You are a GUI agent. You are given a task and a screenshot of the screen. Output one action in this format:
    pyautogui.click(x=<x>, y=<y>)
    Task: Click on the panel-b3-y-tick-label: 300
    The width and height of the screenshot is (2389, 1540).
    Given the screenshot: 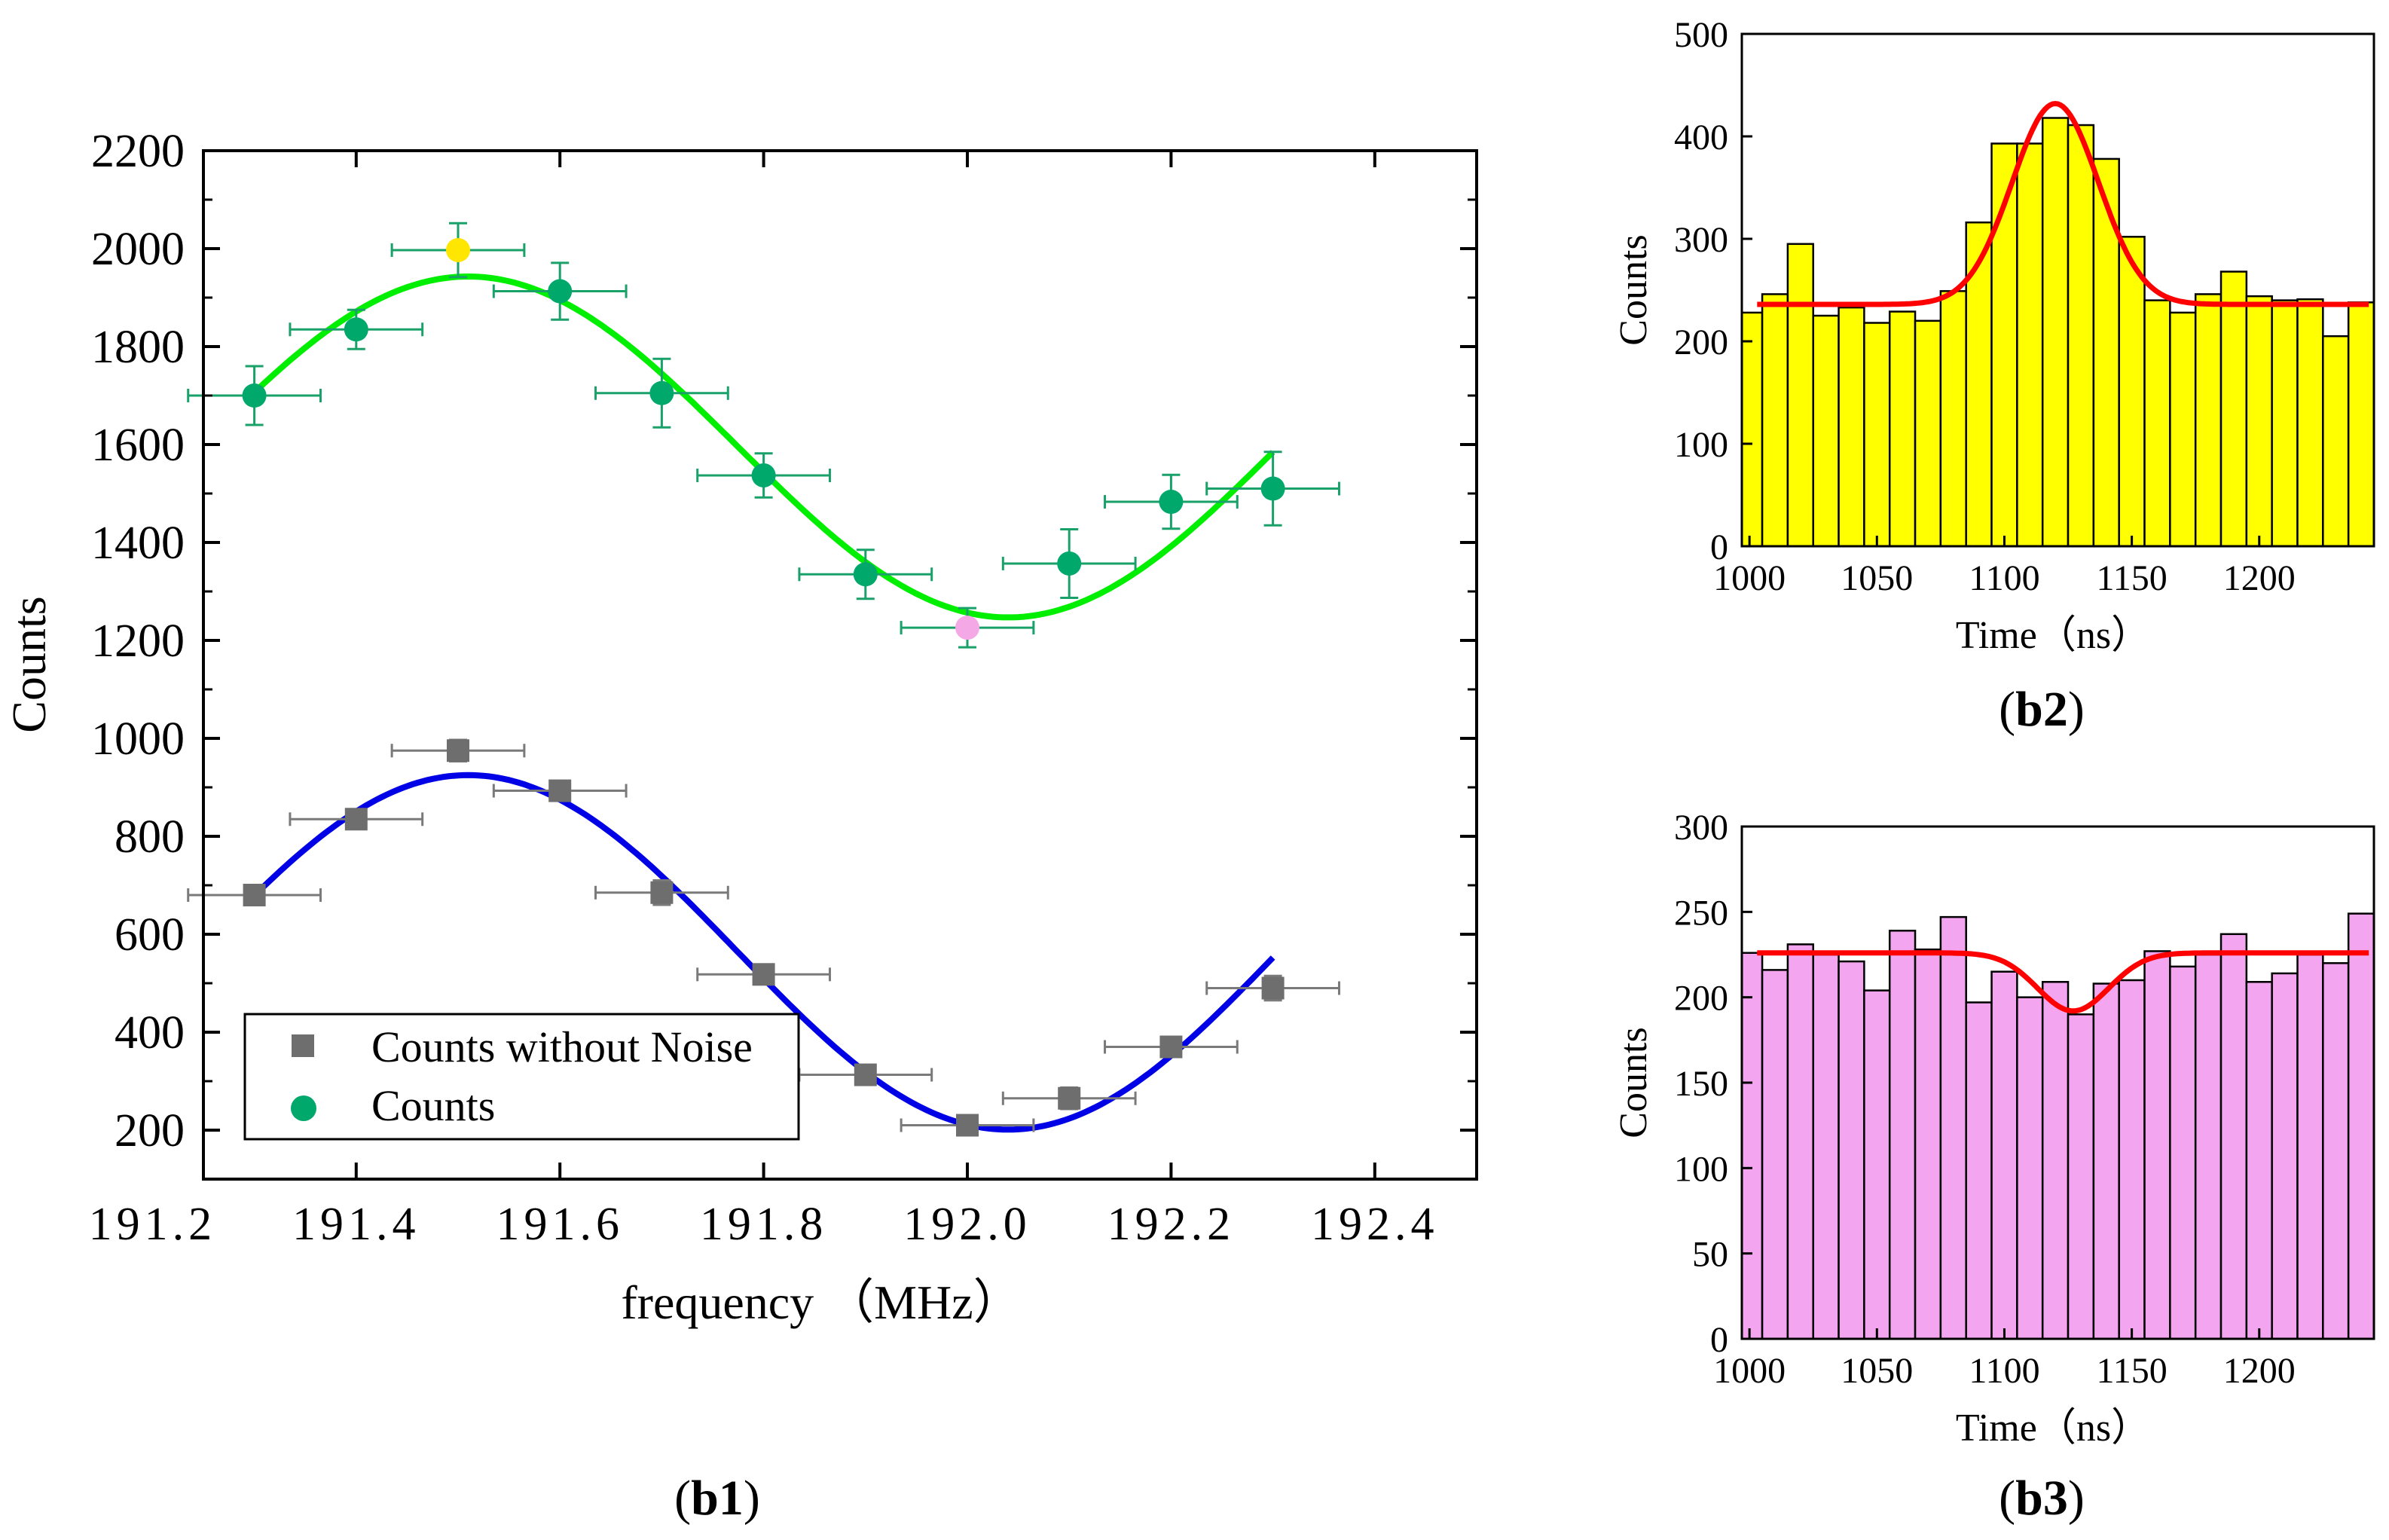 What is the action you would take?
    pyautogui.click(x=1701, y=828)
    